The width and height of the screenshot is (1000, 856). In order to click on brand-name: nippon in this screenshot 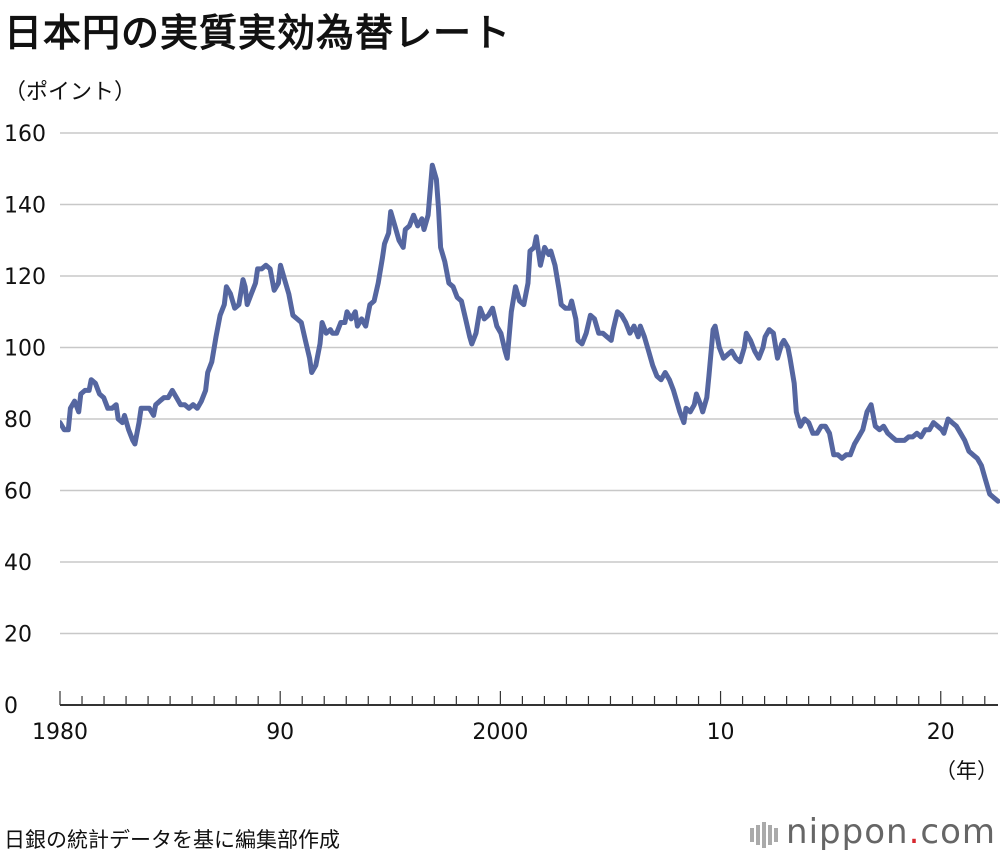, I will do `click(847, 832)`.